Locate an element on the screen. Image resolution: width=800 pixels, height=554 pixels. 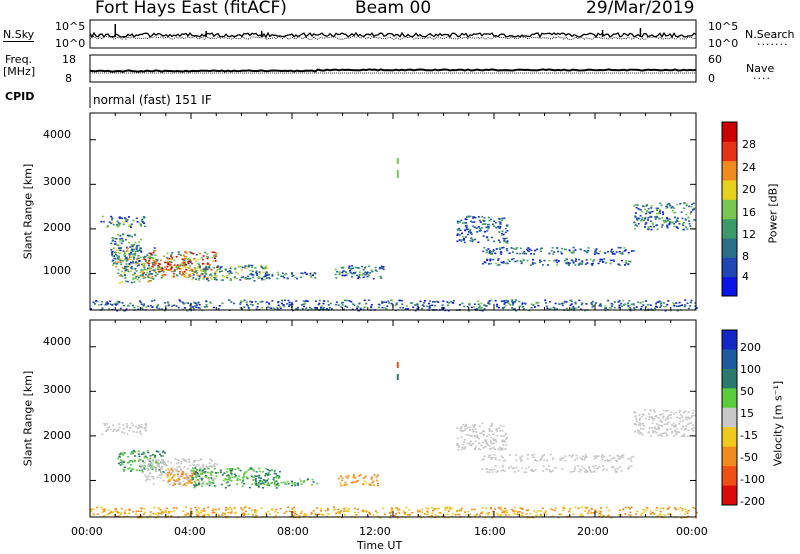
nave-tick-top: 60 is located at coordinates (715, 59).